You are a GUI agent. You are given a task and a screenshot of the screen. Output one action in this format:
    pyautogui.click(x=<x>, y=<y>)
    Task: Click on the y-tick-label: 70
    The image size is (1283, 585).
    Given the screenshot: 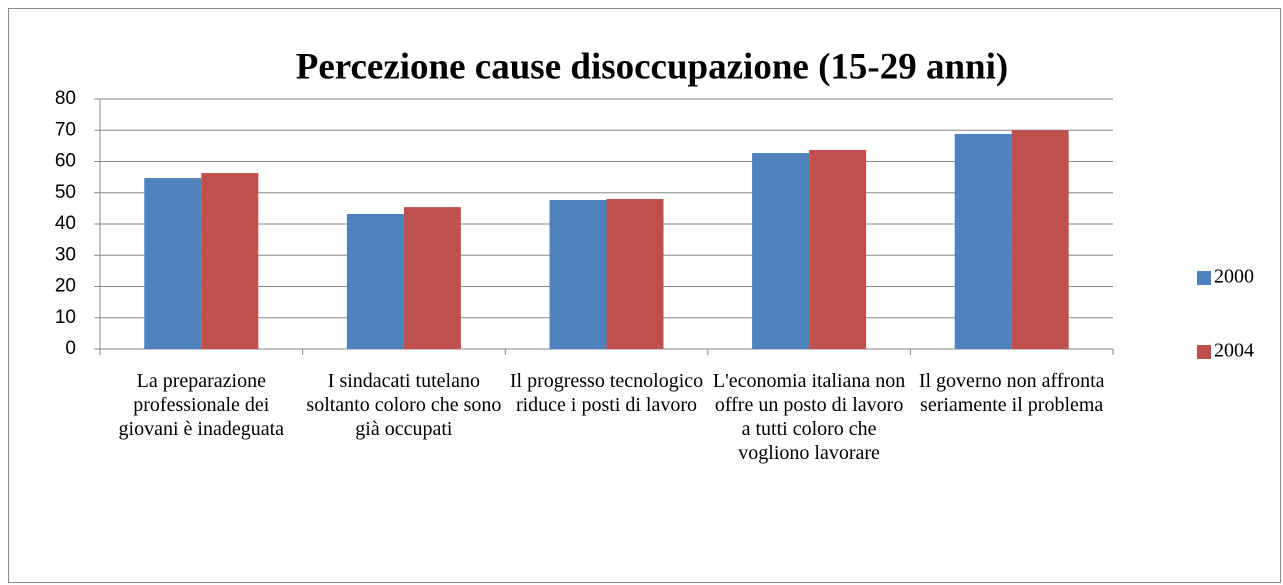 What is the action you would take?
    pyautogui.click(x=65, y=129)
    